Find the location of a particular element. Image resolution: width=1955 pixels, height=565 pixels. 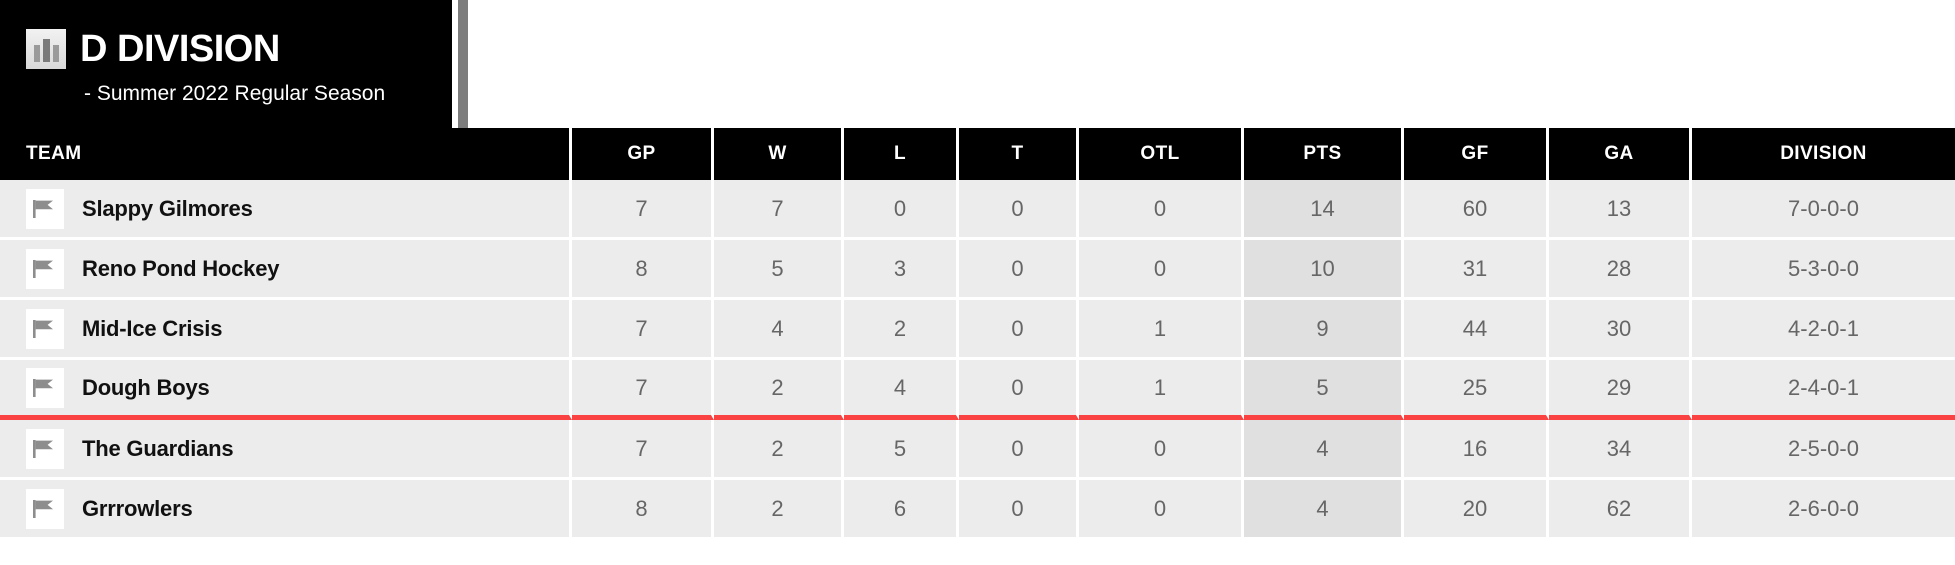

table-row: Reno Pond Hockey 8 5 3 0 0 10 31 28 5-3-0-0 is located at coordinates (977, 270).